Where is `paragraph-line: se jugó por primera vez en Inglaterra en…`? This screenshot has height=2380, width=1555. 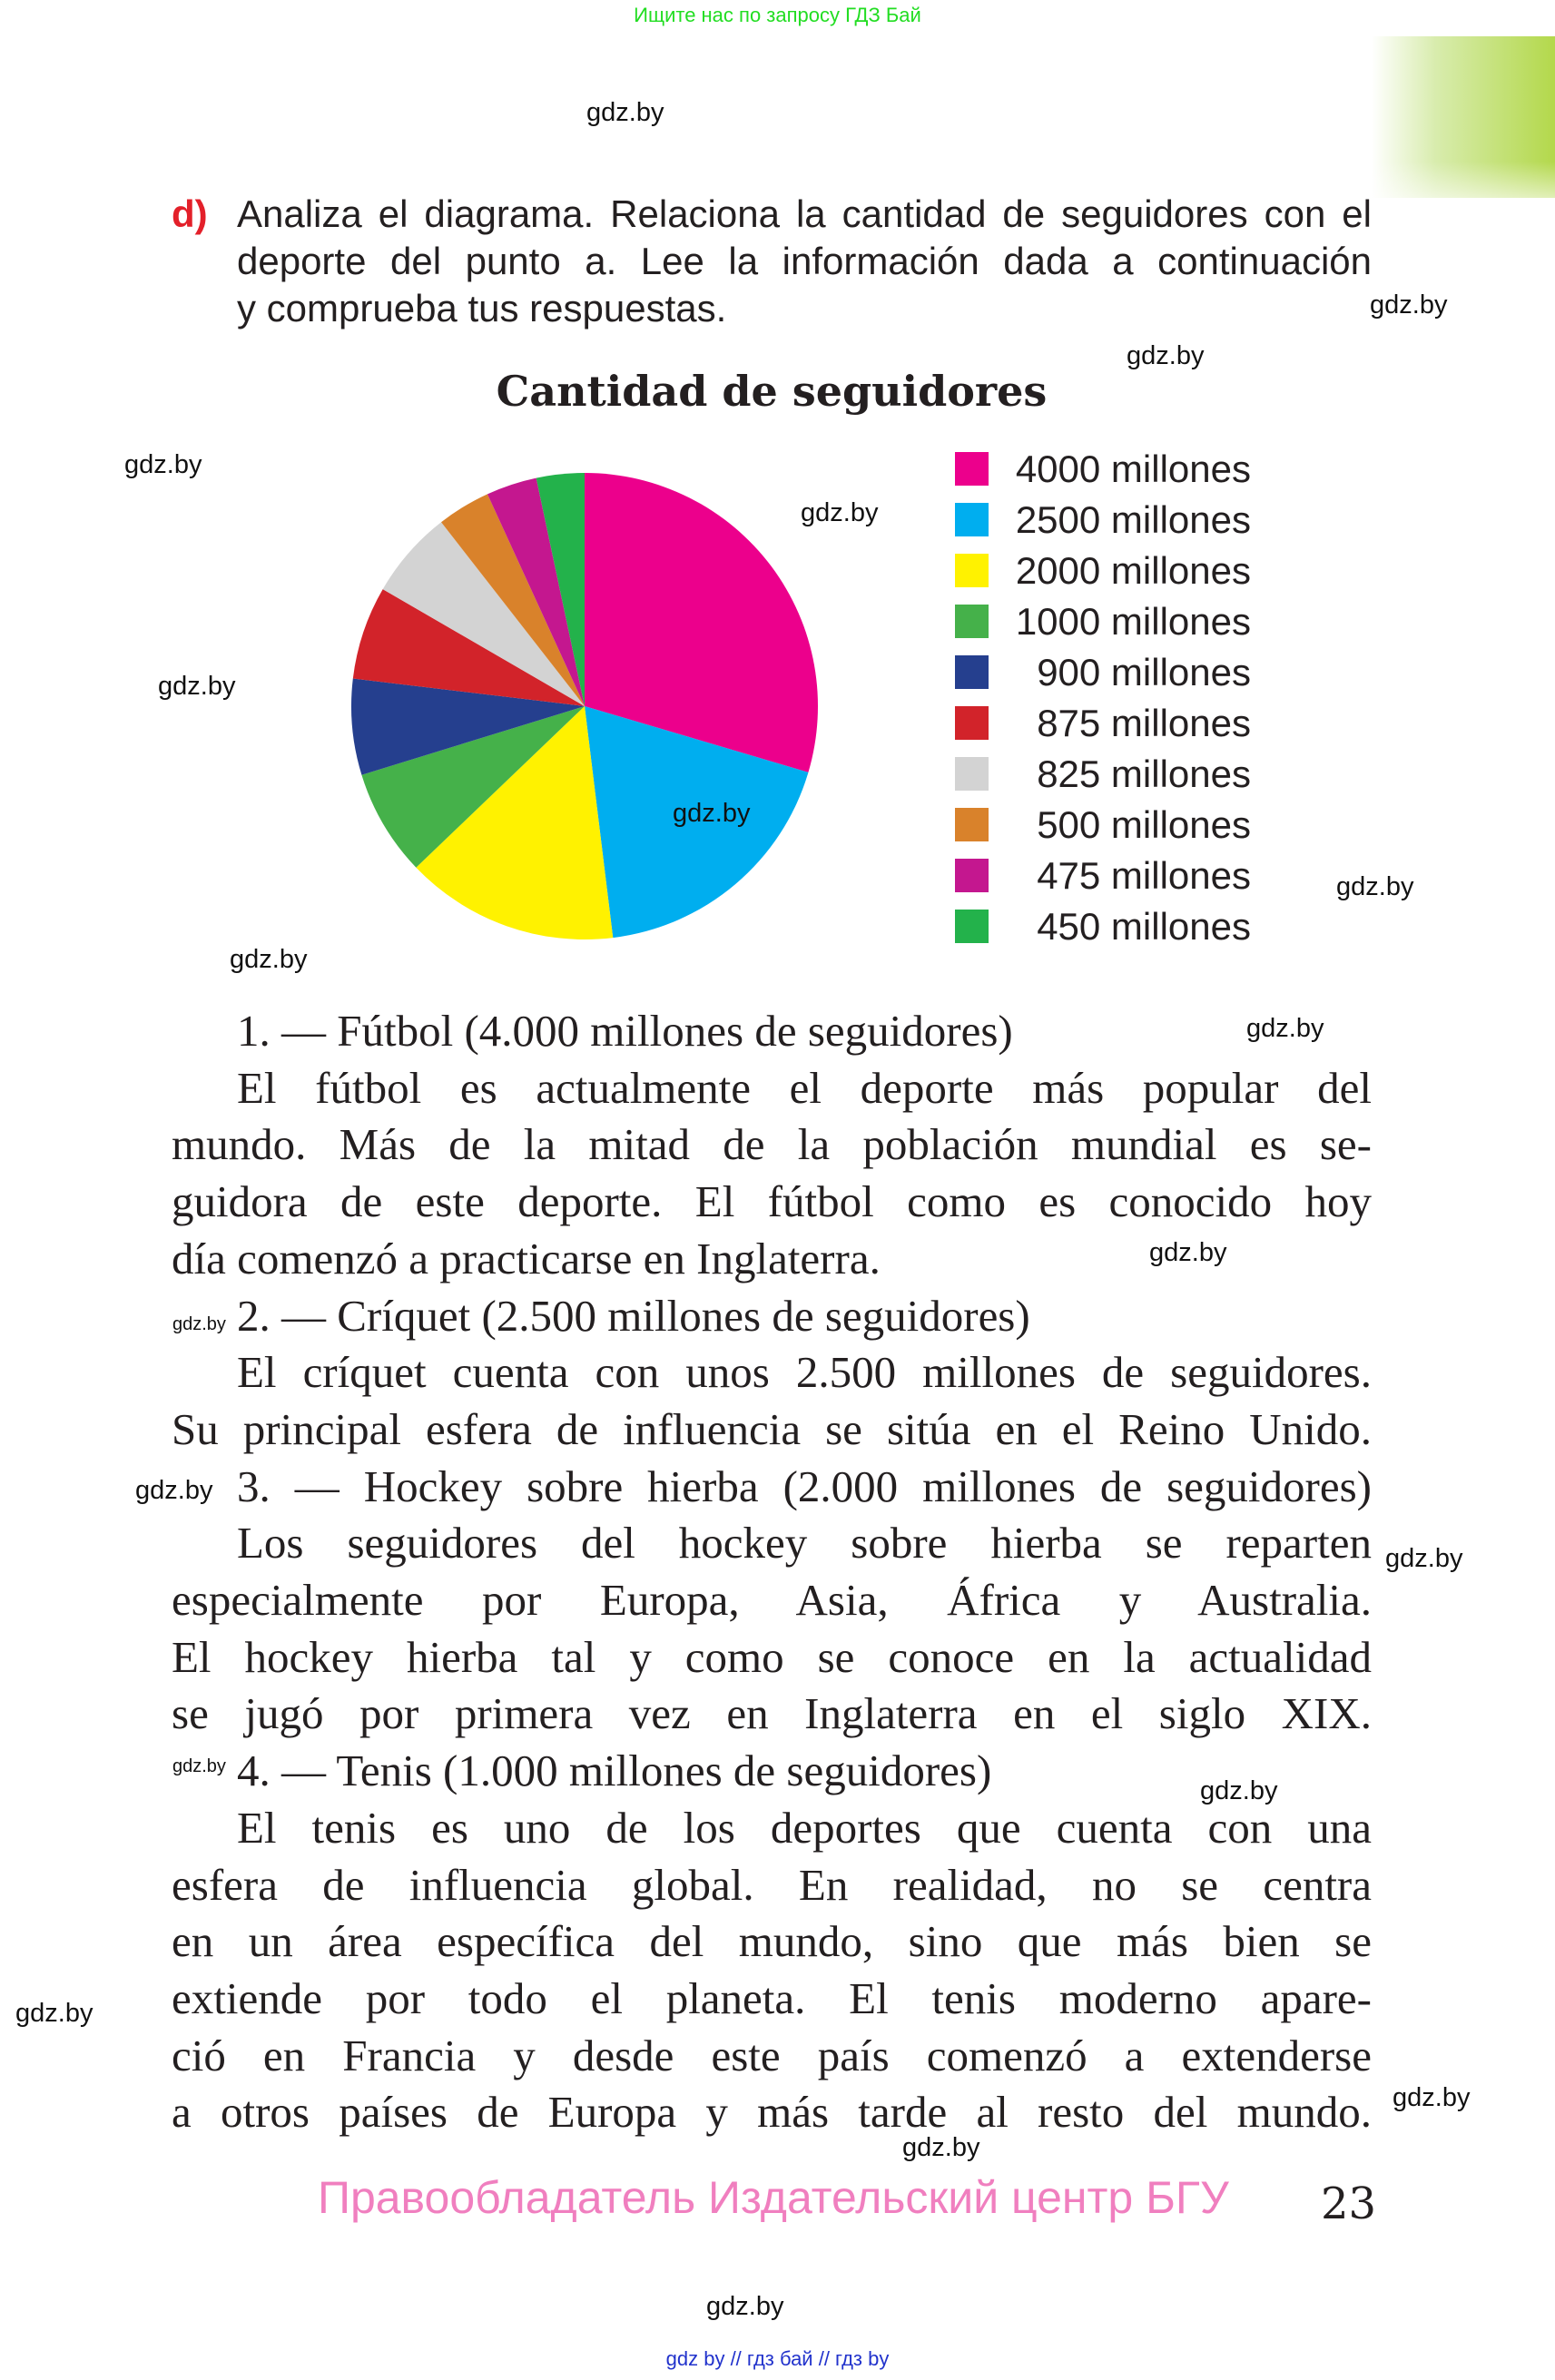 paragraph-line: se jugó por primera vez en Inglaterra en… is located at coordinates (772, 1714).